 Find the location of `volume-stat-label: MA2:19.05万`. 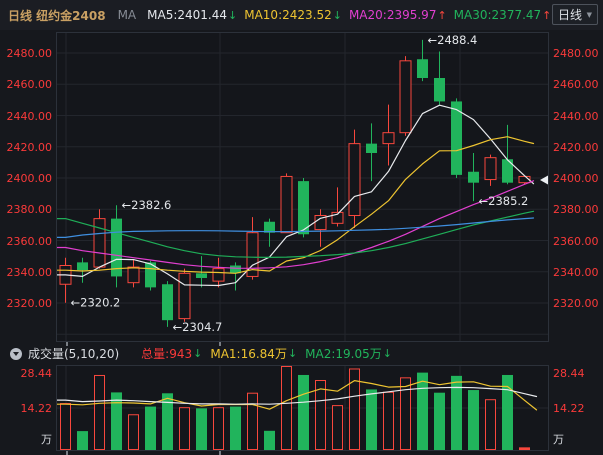

volume-stat-label: MA2:19.05万 is located at coordinates (343, 354).